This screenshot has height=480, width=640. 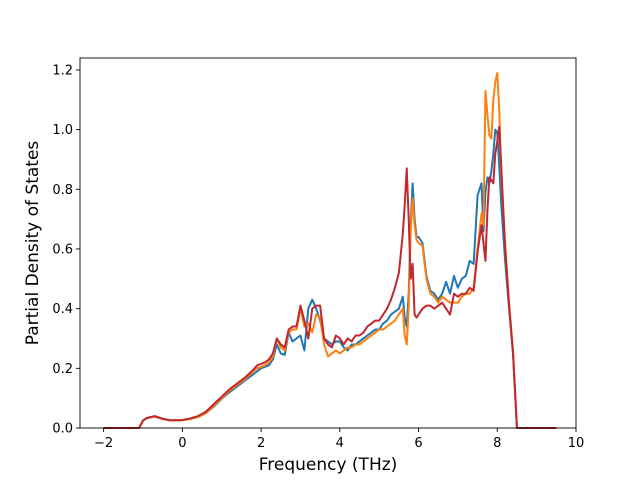 I want to click on x-tick-label: 8, so click(x=497, y=443).